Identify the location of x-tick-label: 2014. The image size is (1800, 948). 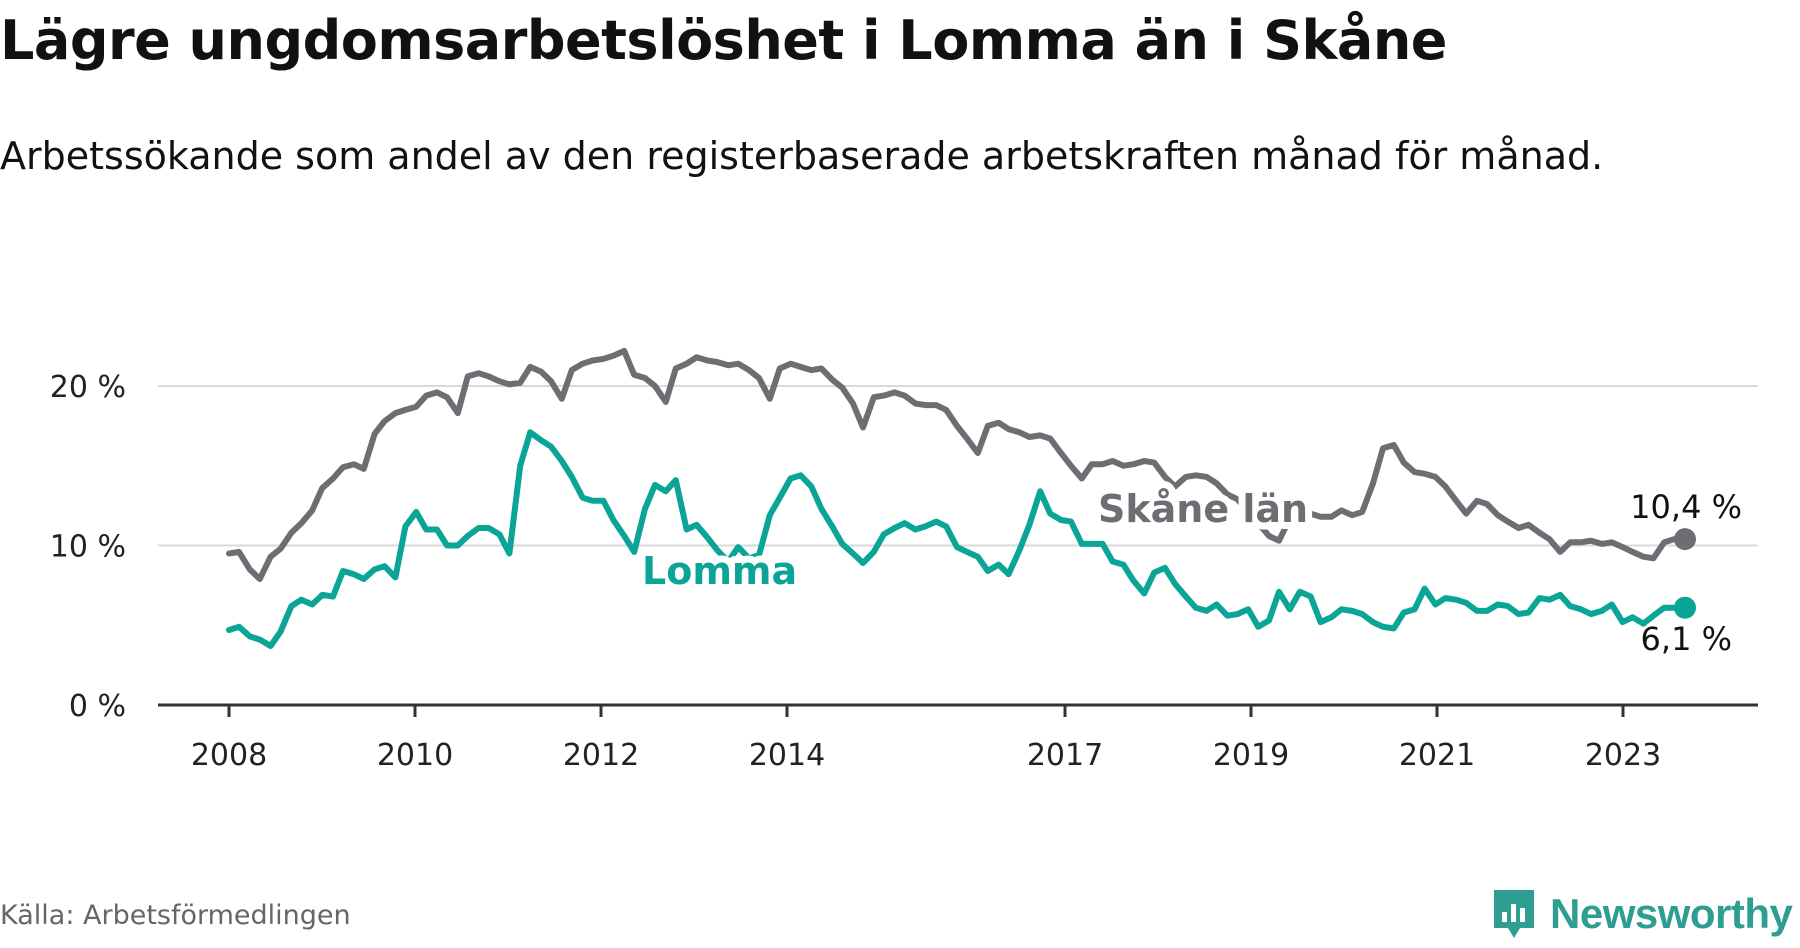
(787, 755).